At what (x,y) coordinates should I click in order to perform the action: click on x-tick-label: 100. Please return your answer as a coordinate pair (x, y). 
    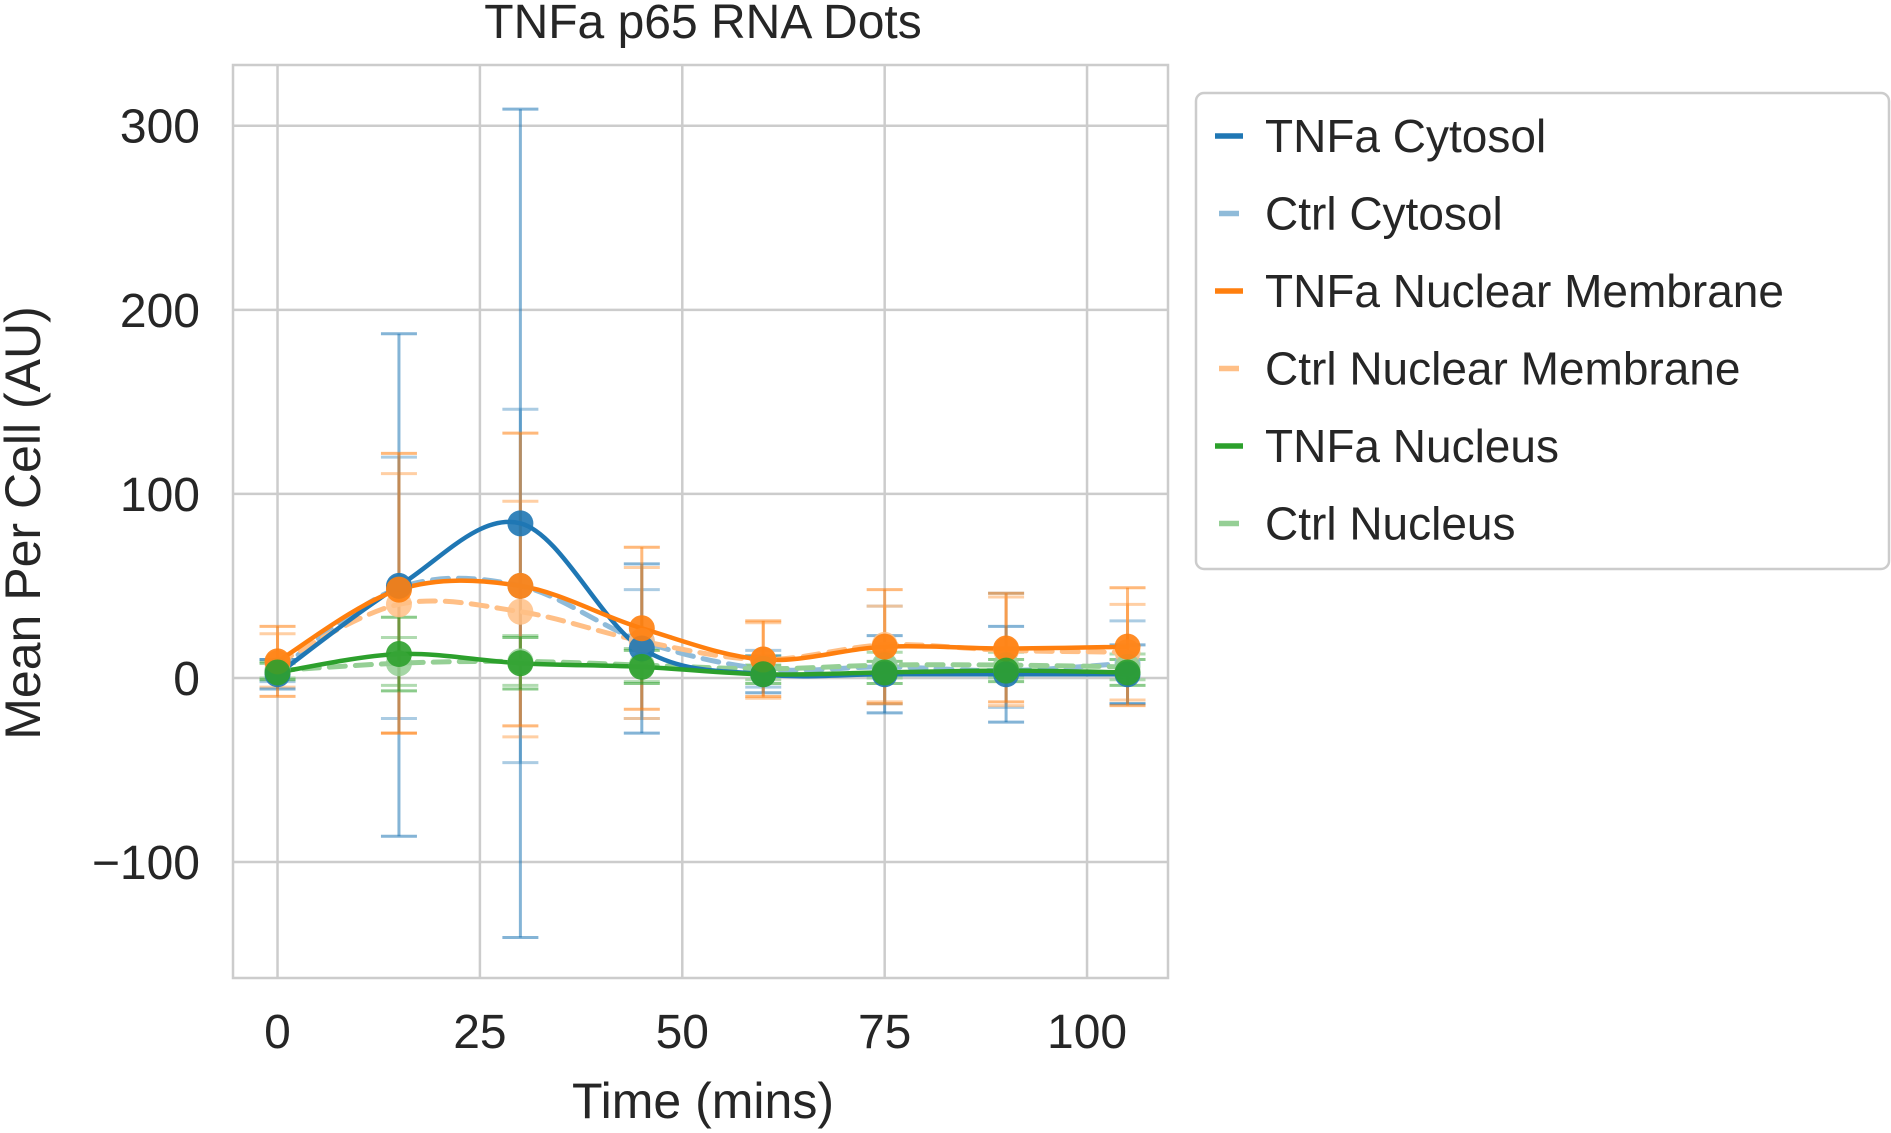
    Looking at the image, I should click on (1087, 1032).